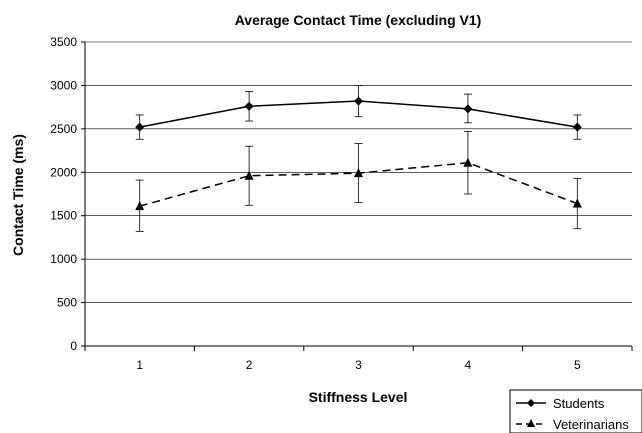 This screenshot has width=642, height=433. I want to click on y-tick-label: 500, so click(67, 303).